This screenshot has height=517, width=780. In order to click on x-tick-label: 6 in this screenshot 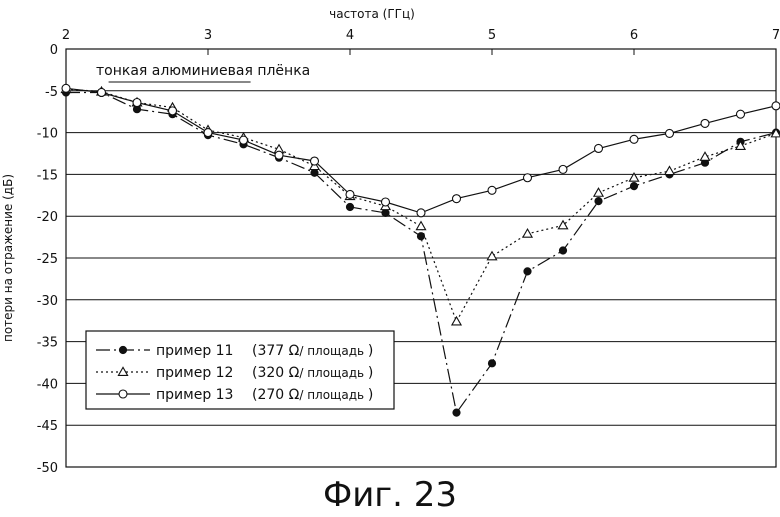, I will do `click(634, 35)`.